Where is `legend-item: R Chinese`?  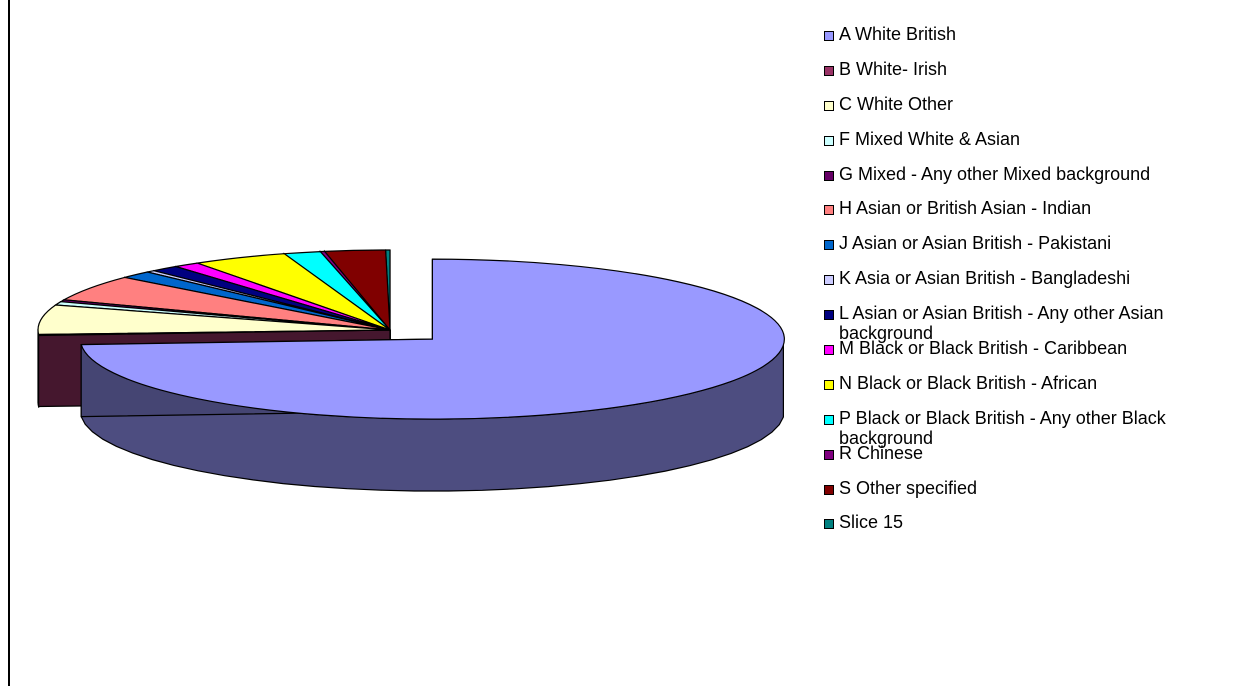
legend-item: R Chinese is located at coordinates (1034, 460).